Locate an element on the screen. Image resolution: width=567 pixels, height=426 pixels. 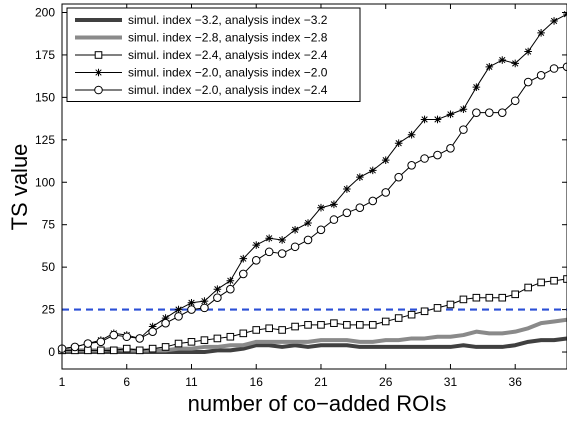
legend-item: simul. index −2.0, analysis index −2.4 is located at coordinates (201, 90).